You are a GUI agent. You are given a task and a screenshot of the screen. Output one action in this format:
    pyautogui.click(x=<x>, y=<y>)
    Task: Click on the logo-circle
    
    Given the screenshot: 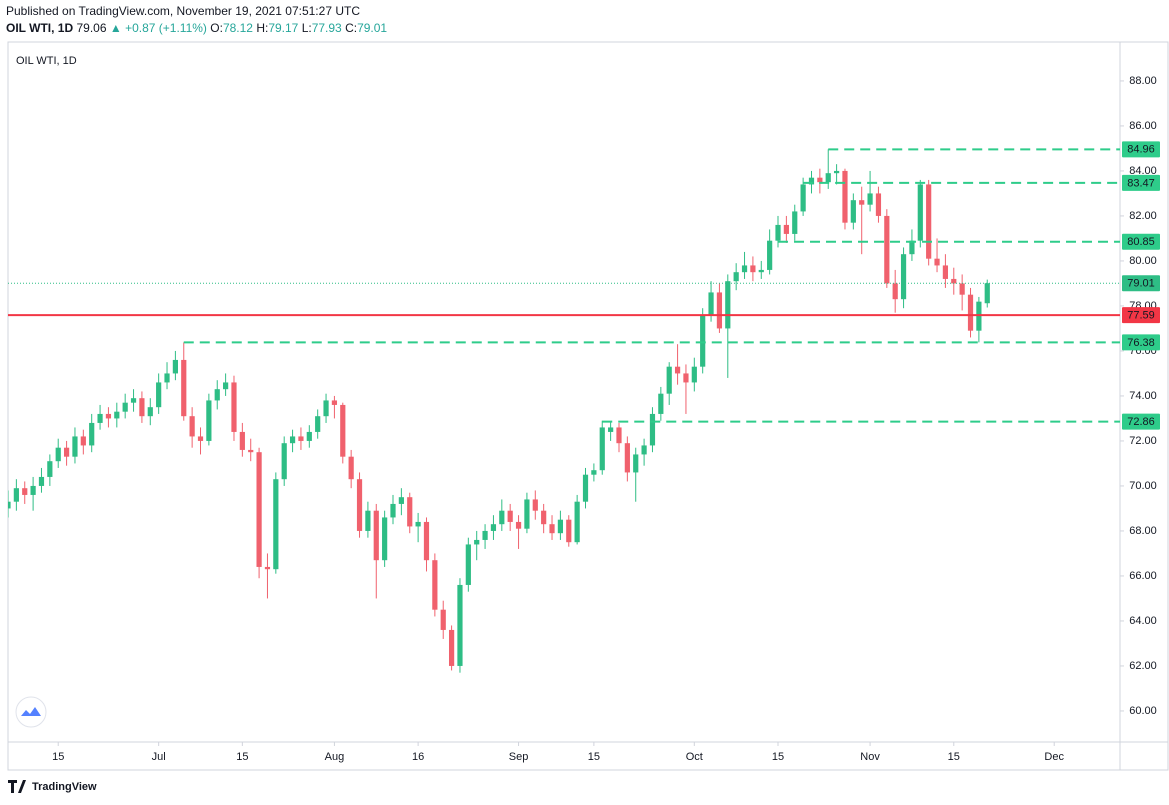 What is the action you would take?
    pyautogui.click(x=31, y=712)
    